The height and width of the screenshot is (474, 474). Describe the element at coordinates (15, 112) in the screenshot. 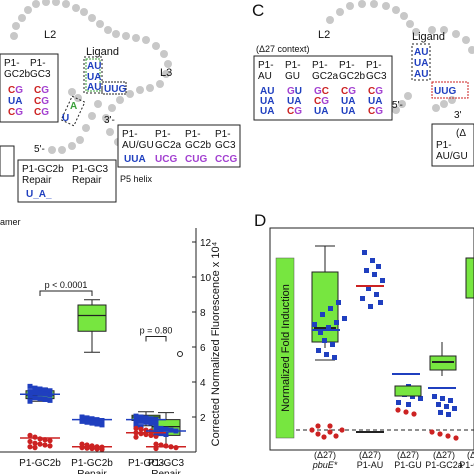

I see `top-box-seq-3: CG` at that location.